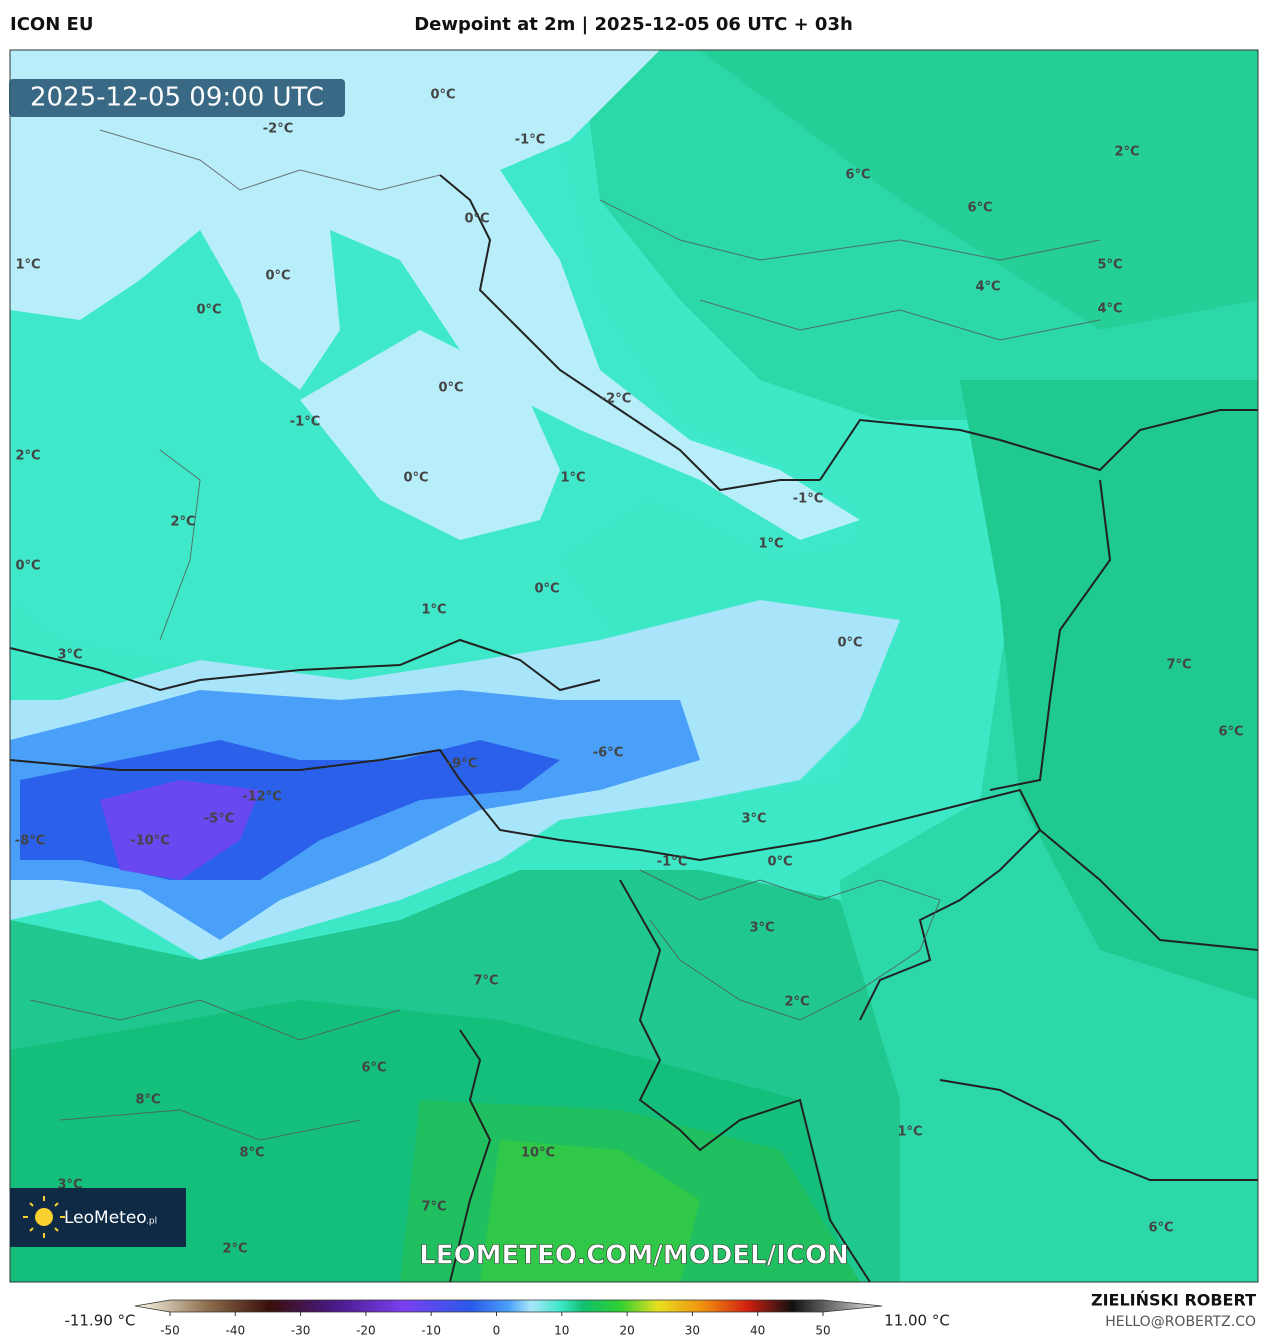  I want to click on colorbar-tick-label: 30, so click(692, 1331).